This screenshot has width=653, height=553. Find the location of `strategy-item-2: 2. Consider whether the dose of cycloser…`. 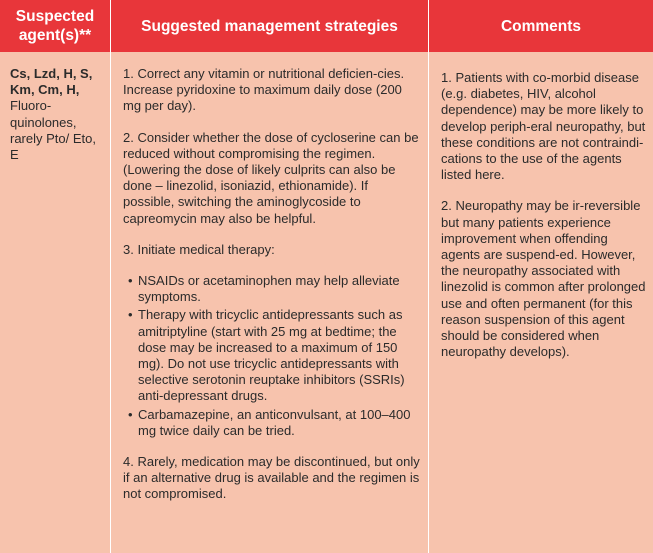

strategy-item-2: 2. Consider whether the dose of cycloser… is located at coordinates (271, 177).